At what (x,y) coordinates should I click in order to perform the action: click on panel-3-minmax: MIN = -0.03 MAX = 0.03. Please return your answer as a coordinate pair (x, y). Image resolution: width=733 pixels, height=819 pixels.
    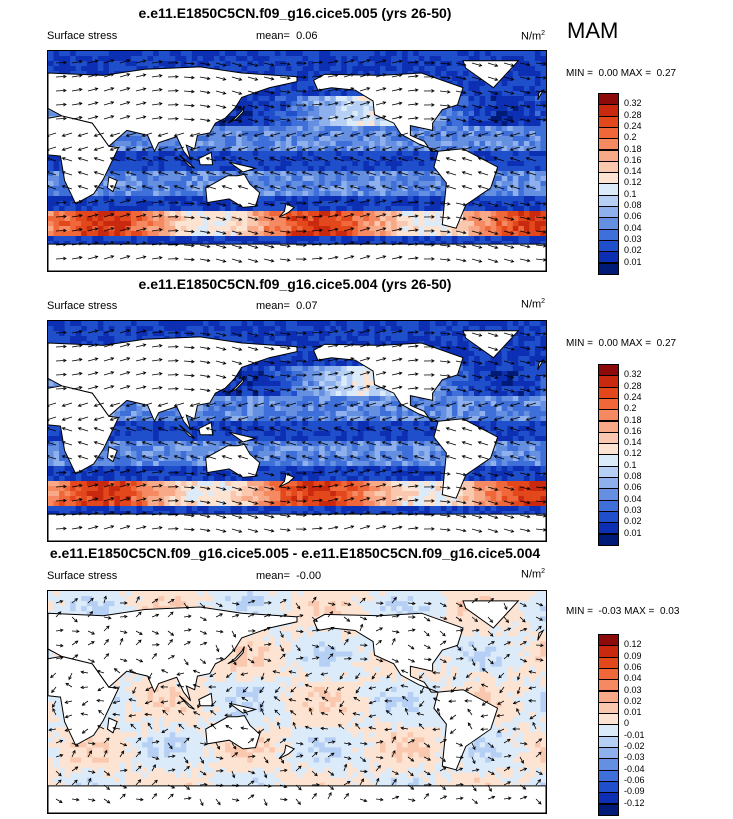
    Looking at the image, I should click on (623, 611).